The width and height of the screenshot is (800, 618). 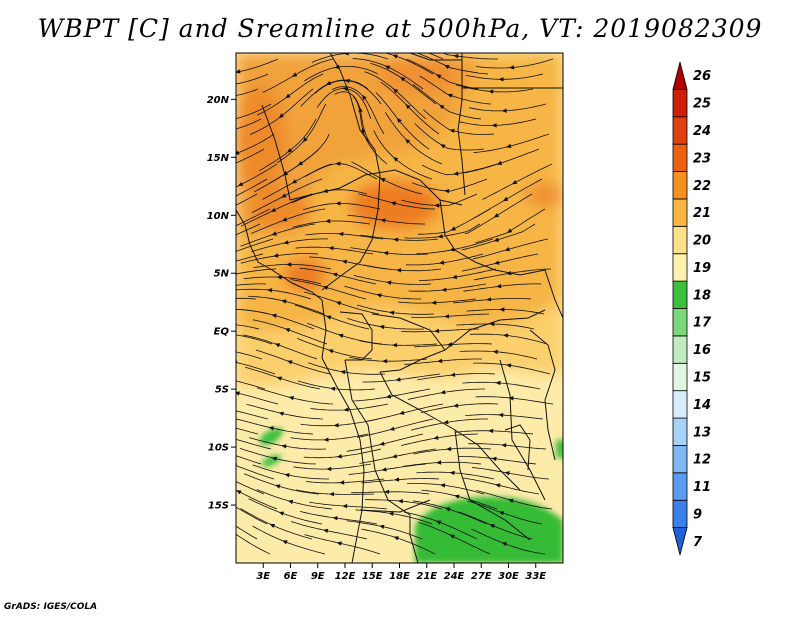 What do you see at coordinates (222, 390) in the screenshot?
I see `lat-tick-label: 5S` at bounding box center [222, 390].